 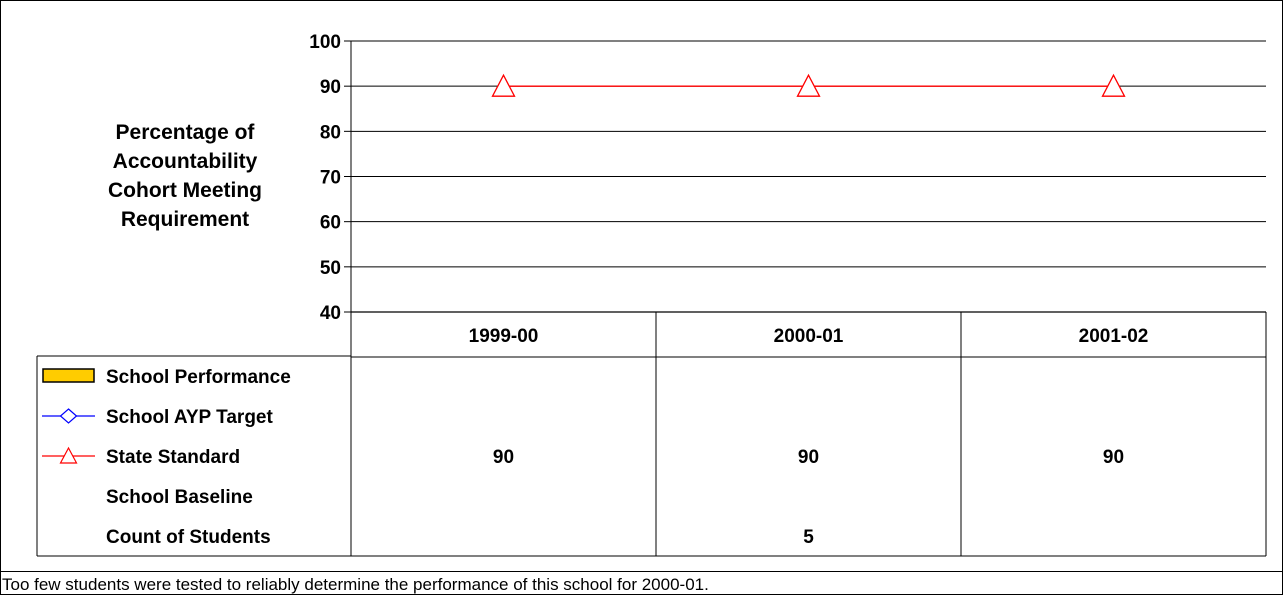 What do you see at coordinates (68, 455) in the screenshot?
I see `legend-key-triangle` at bounding box center [68, 455].